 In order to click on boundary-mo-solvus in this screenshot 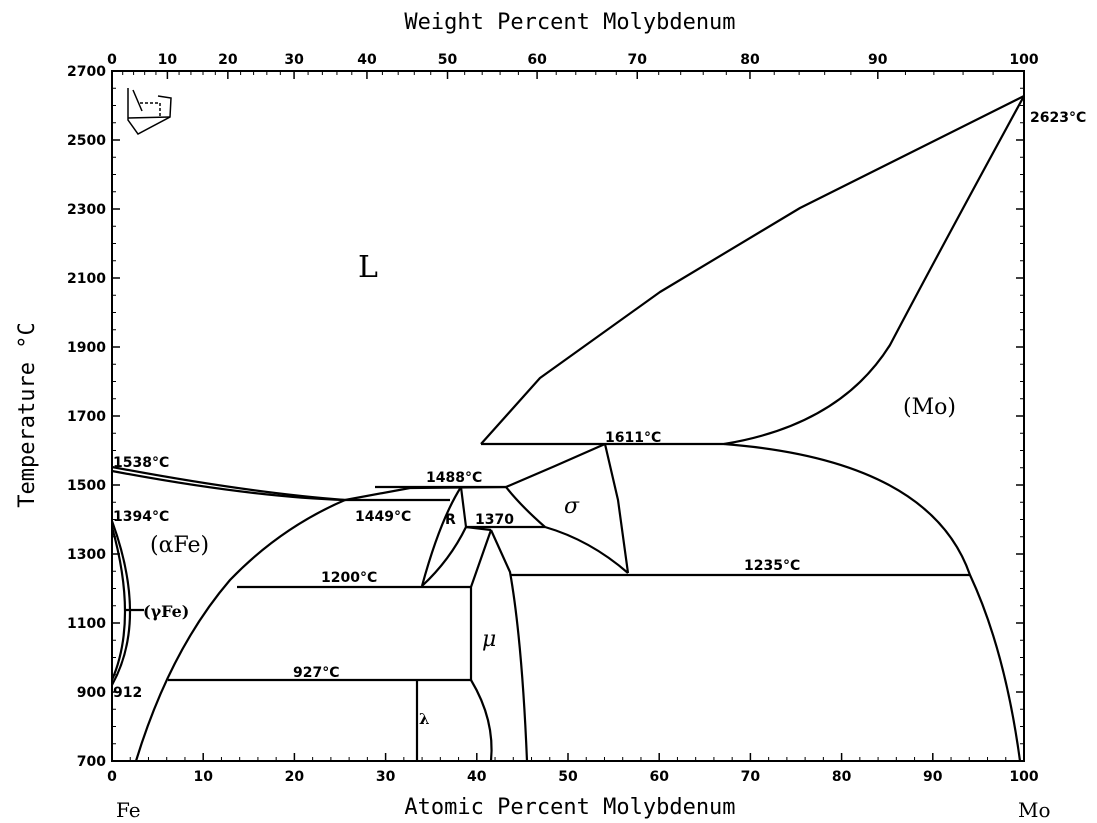, I will do `click(872, 602)`.